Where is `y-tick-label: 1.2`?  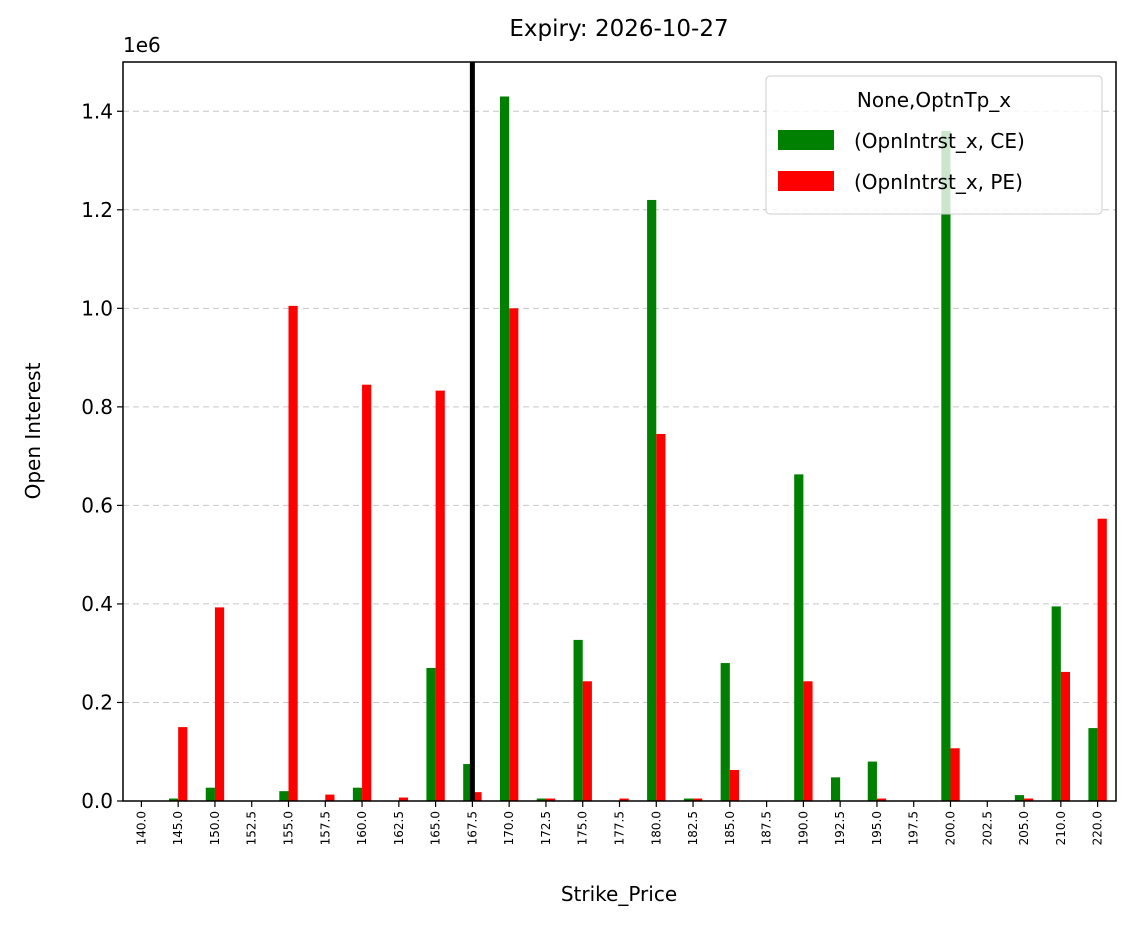
y-tick-label: 1.2 is located at coordinates (97, 210).